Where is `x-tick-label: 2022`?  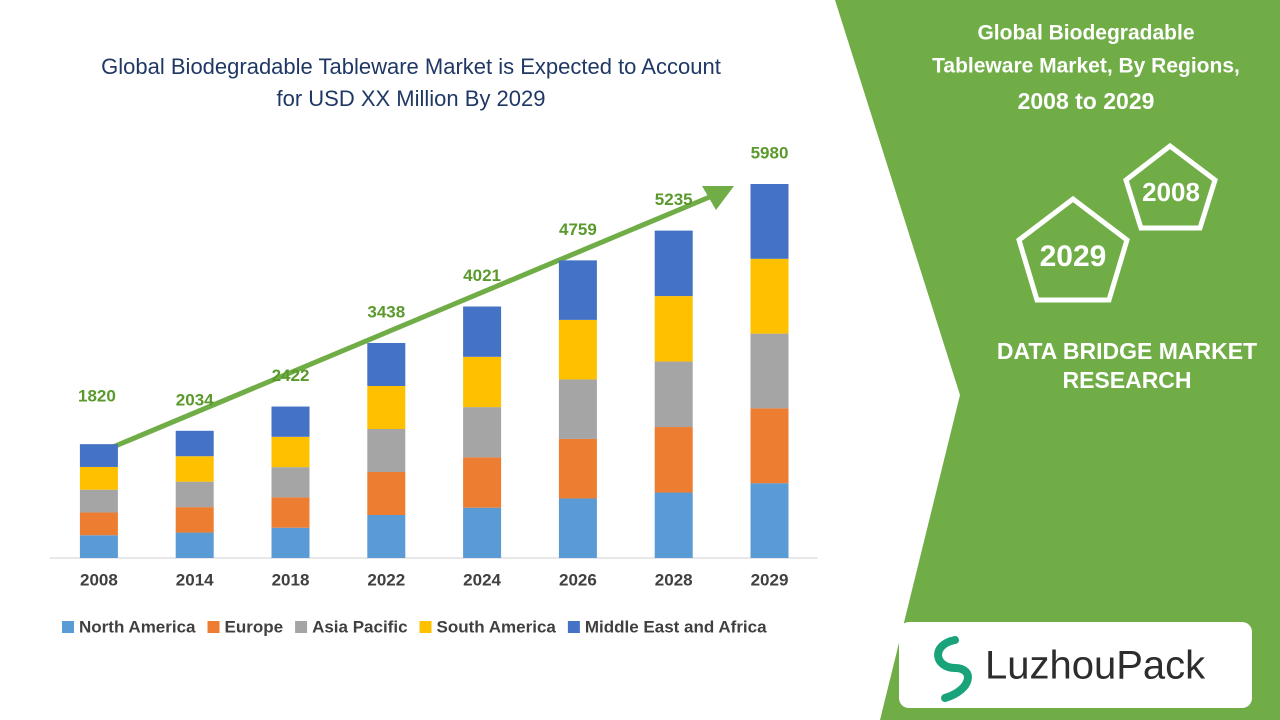 x-tick-label: 2022 is located at coordinates (386, 579).